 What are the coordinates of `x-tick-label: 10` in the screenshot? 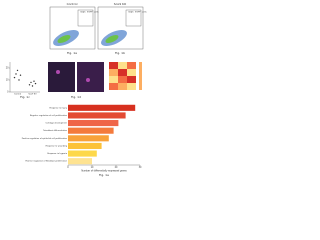 It's located at (92, 167).